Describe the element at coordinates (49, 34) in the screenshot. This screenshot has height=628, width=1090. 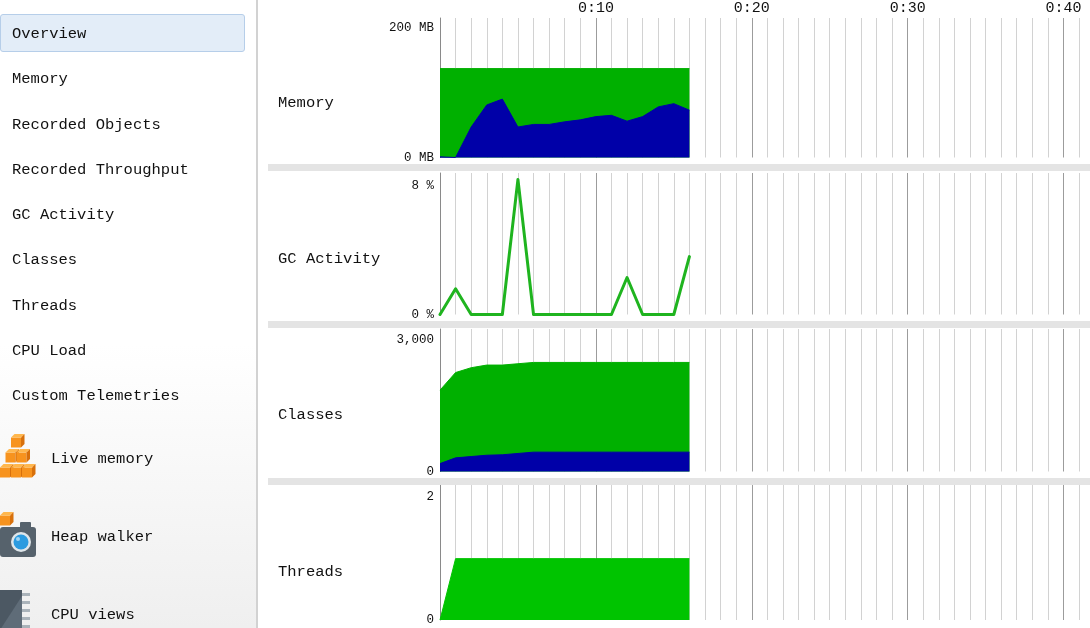
I see `text: Overview` at that location.